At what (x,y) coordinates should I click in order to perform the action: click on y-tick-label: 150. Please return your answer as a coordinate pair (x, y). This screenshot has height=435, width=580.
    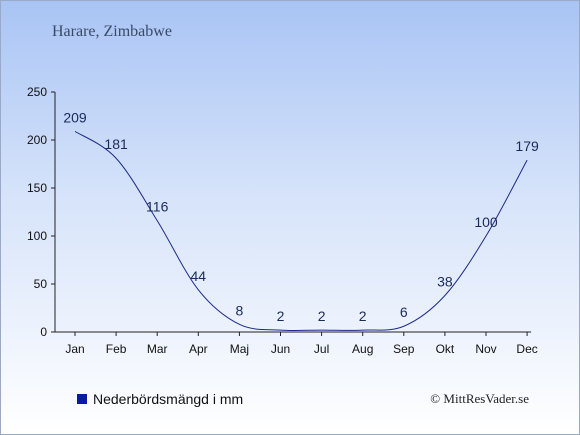
    Looking at the image, I should click on (37, 188).